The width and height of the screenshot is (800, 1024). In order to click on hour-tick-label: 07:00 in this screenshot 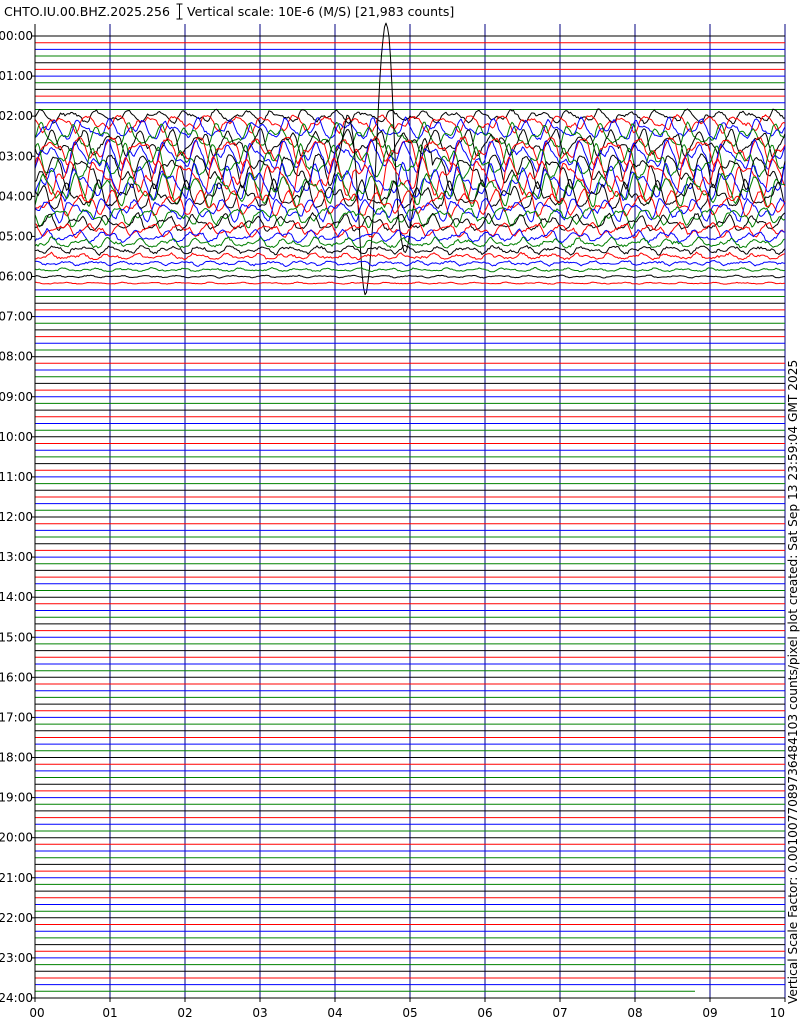, I will do `click(16, 317)`.